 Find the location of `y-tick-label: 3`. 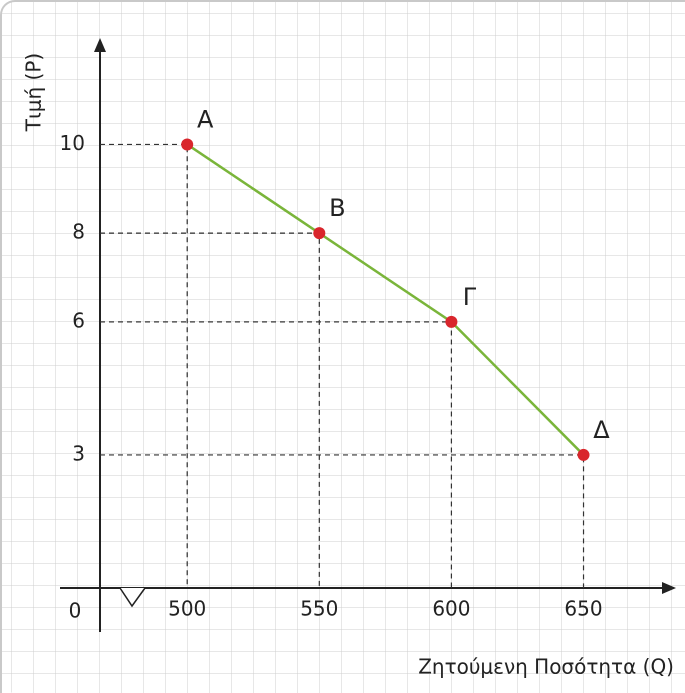

y-tick-label: 3 is located at coordinates (78, 453).